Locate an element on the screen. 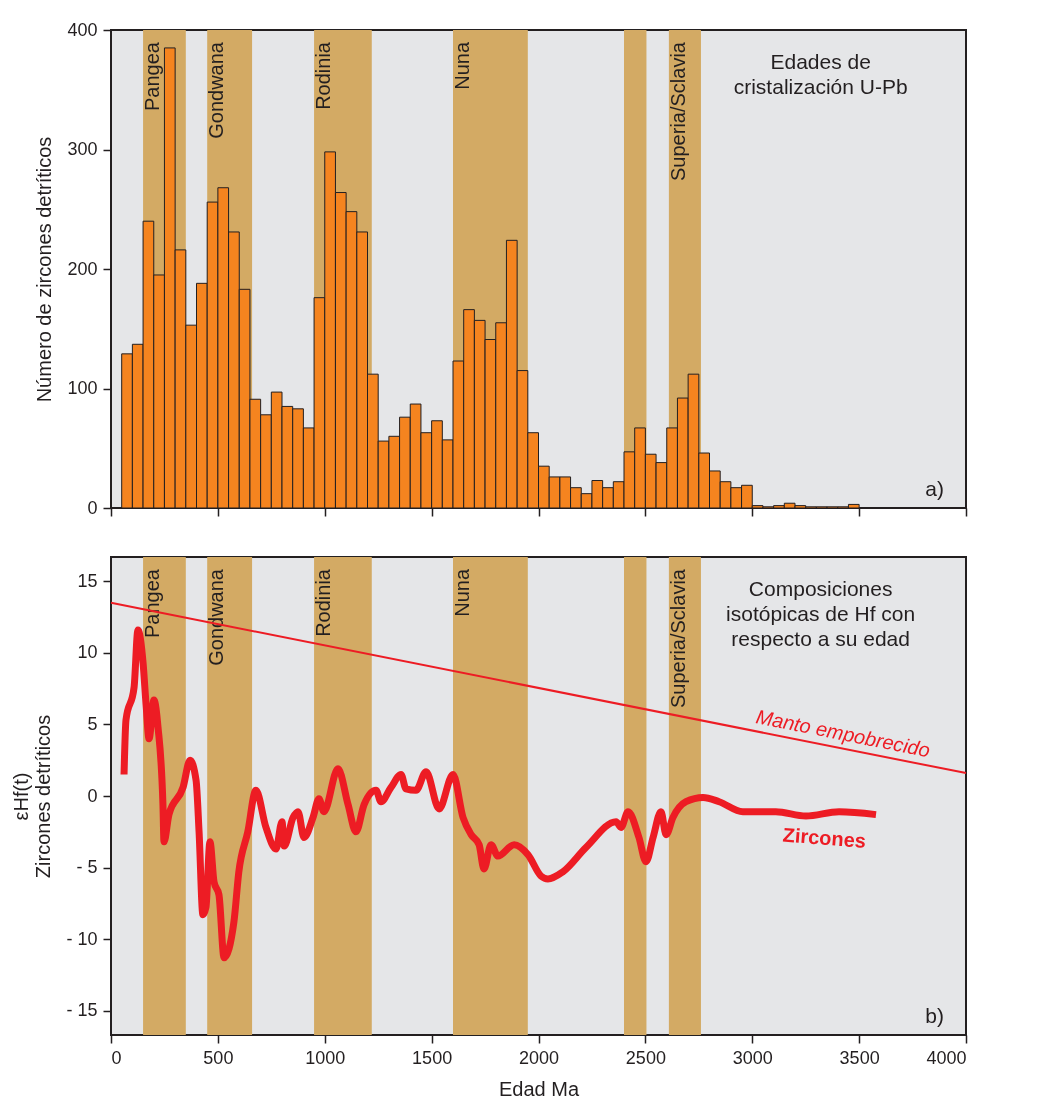 The image size is (1039, 1102). y-tick-label: 15 is located at coordinates (87, 580).